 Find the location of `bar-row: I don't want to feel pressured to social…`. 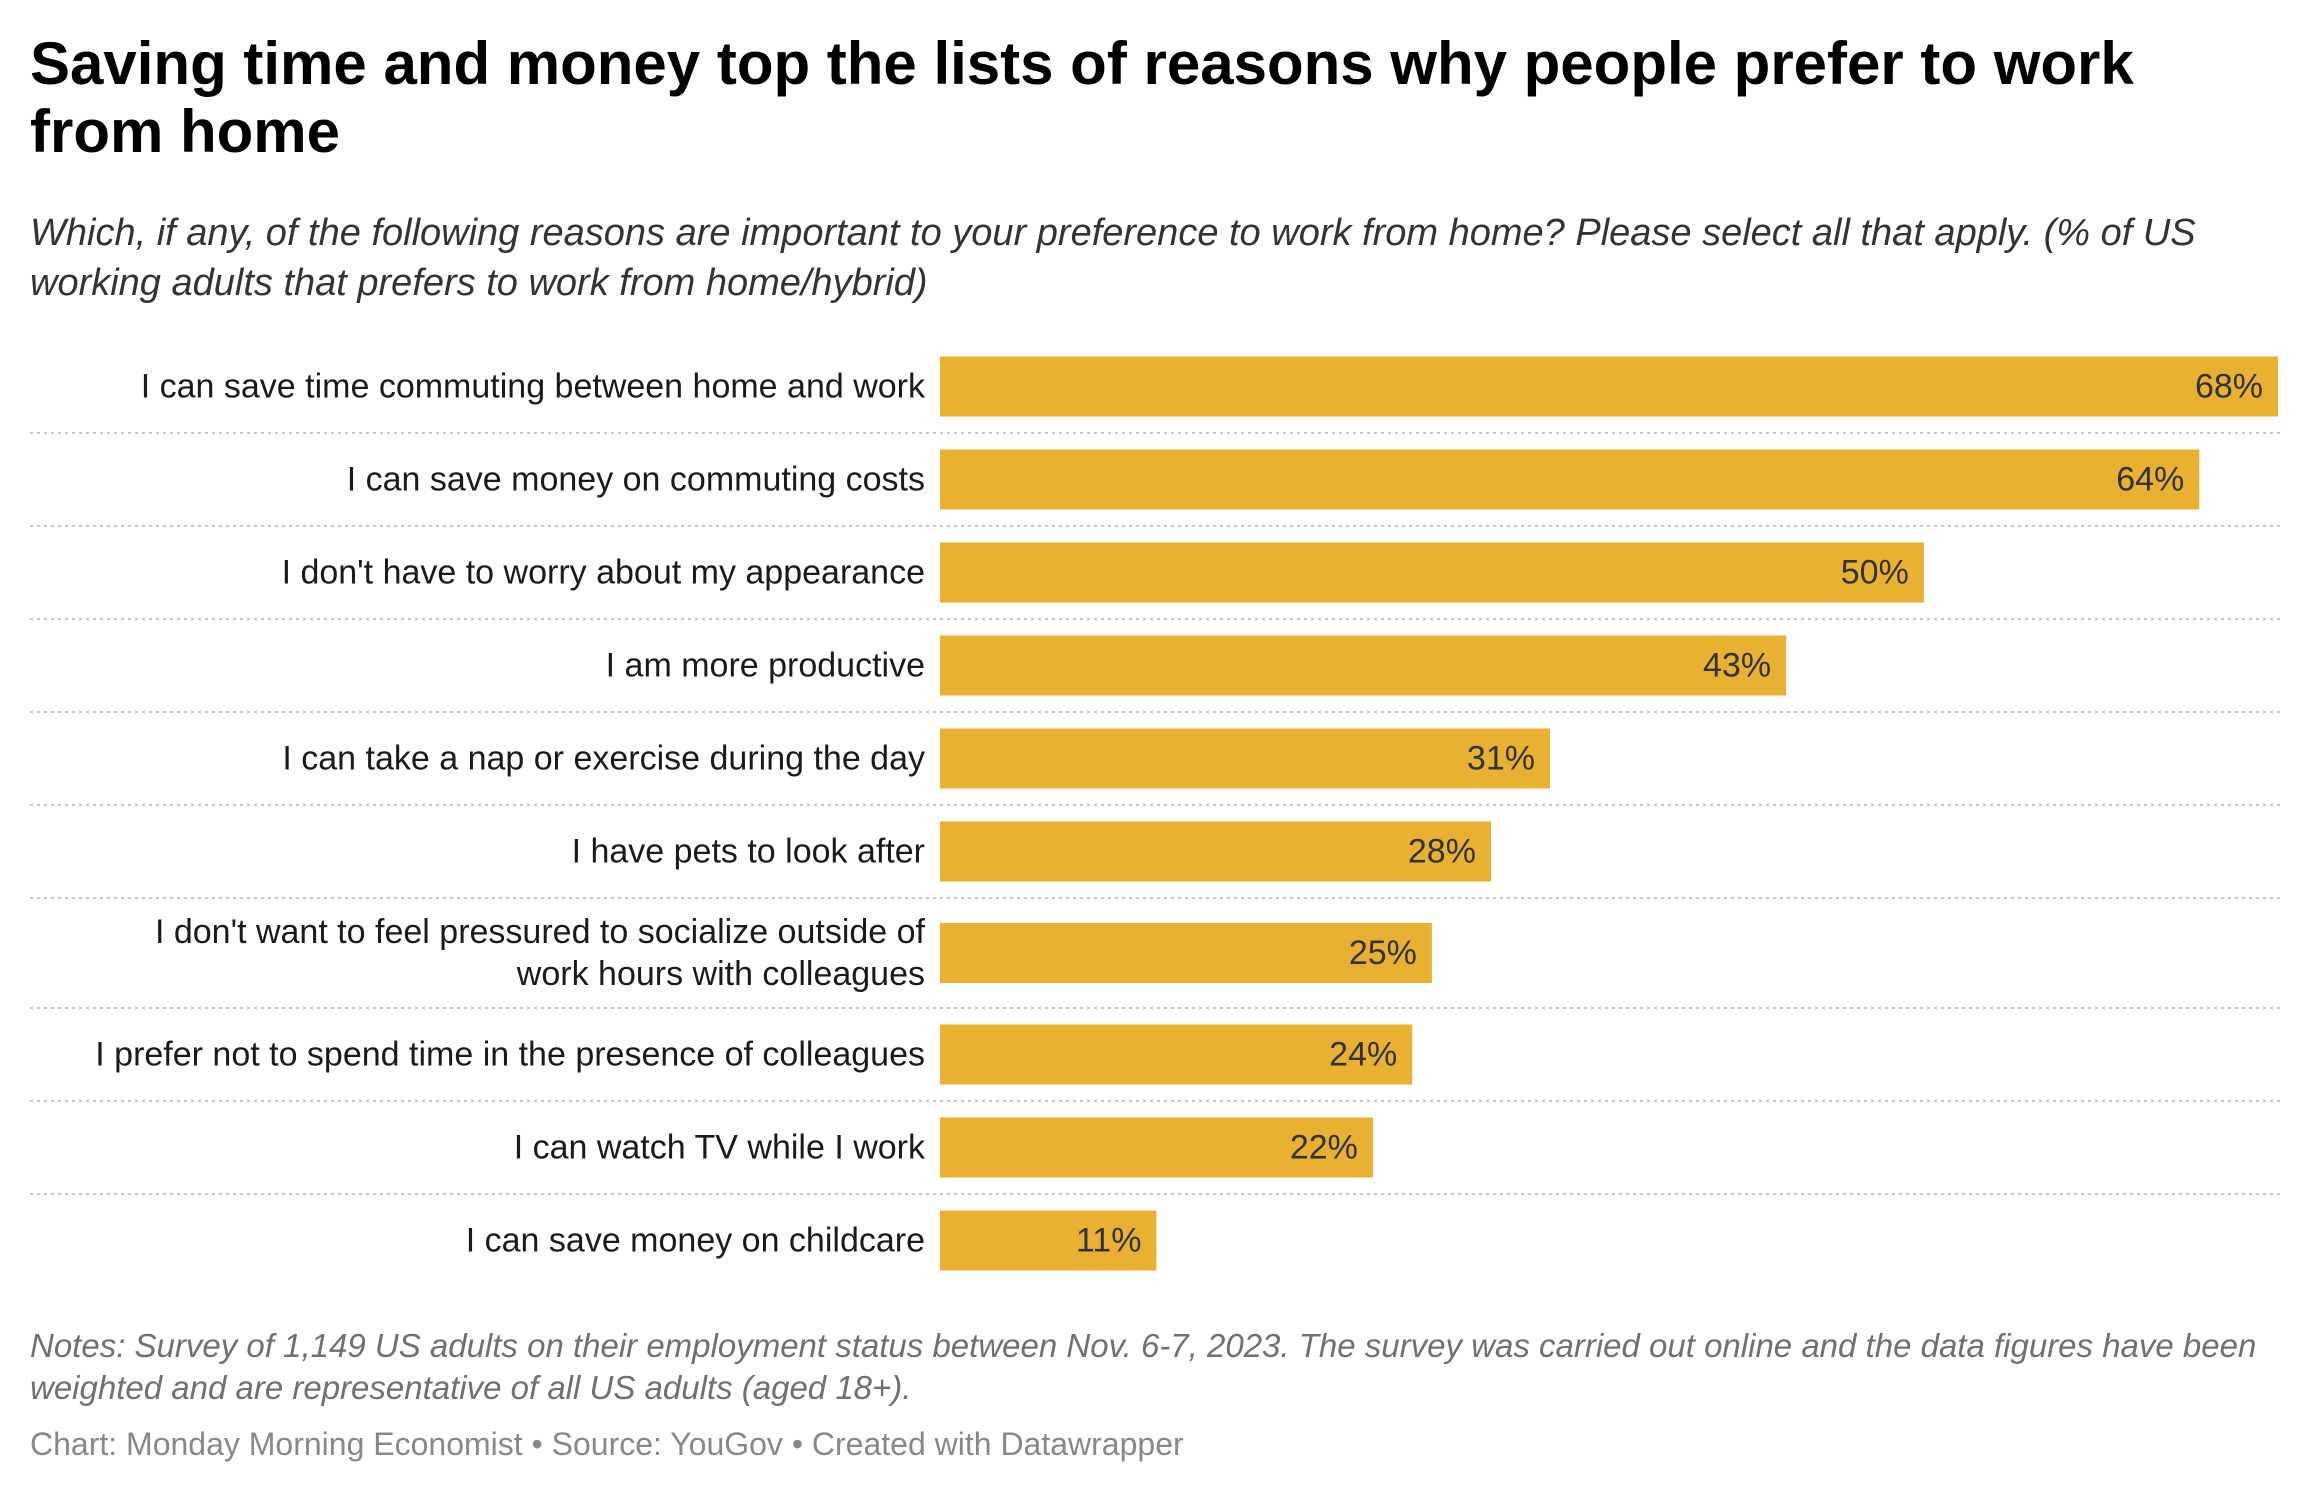

bar-row: I don't want to feel pressured to social… is located at coordinates (793, 953).